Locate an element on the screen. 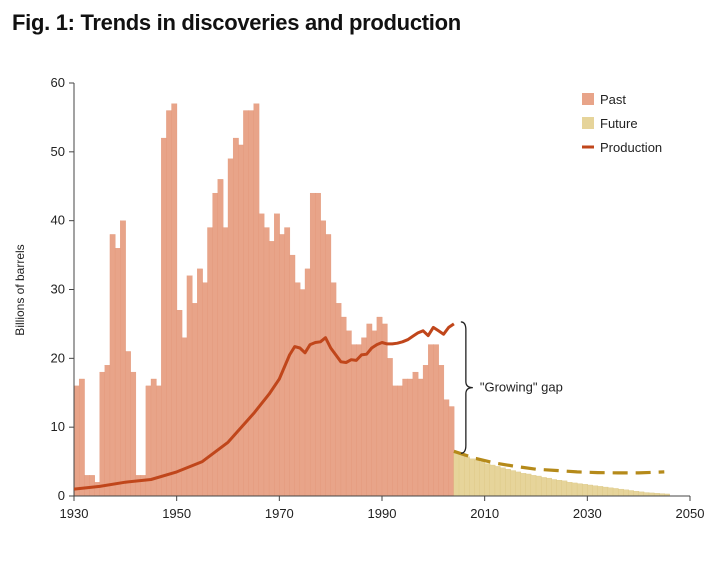  y-tick-label-10: 10 is located at coordinates (58, 426).